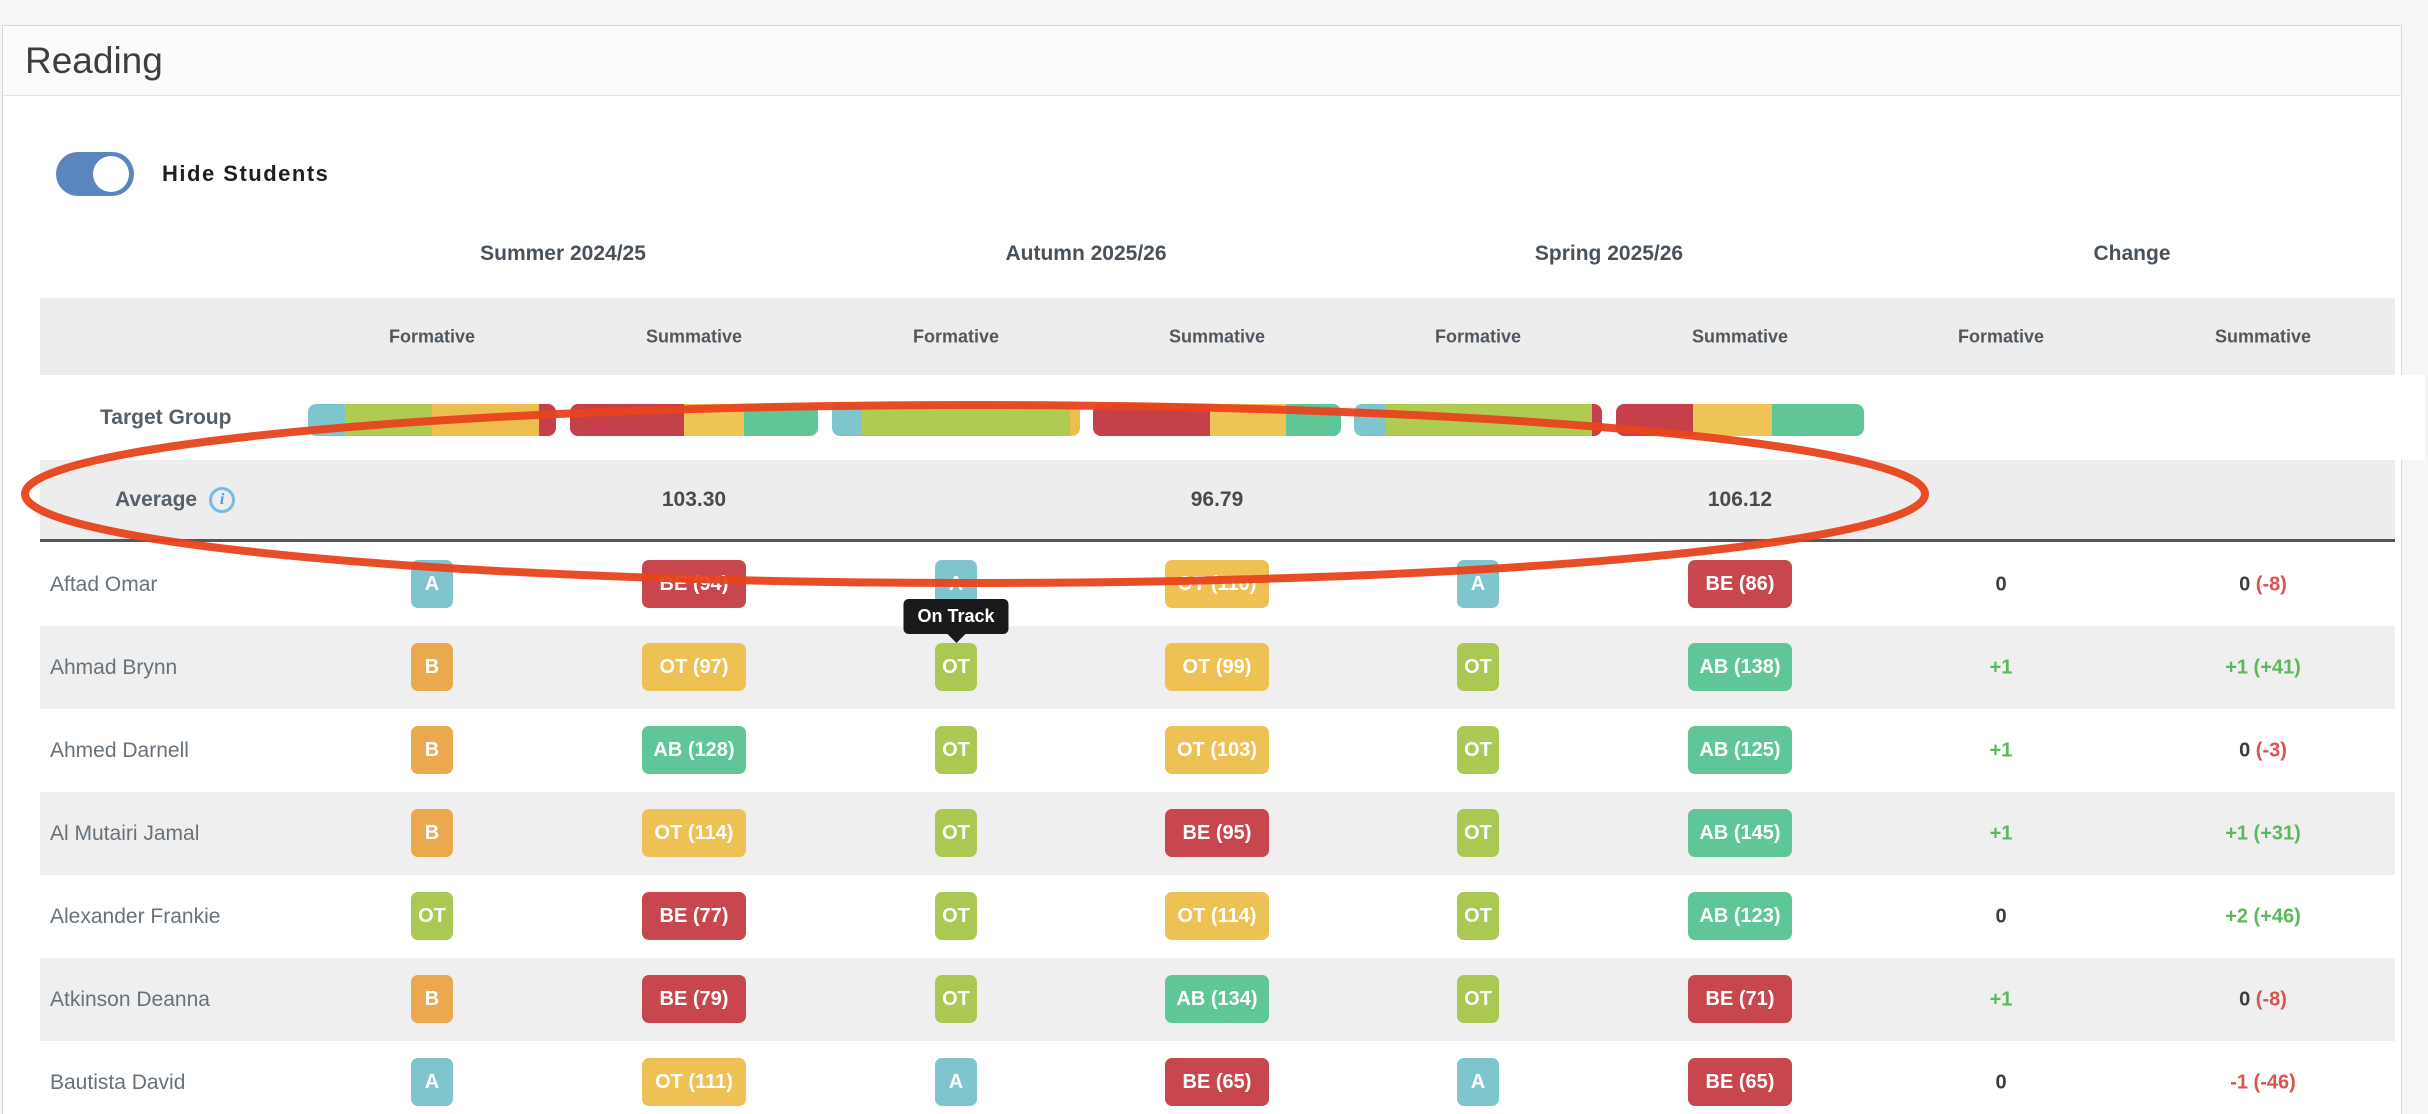  Describe the element at coordinates (485, 420) in the screenshot. I see `bar-segment-b` at that location.